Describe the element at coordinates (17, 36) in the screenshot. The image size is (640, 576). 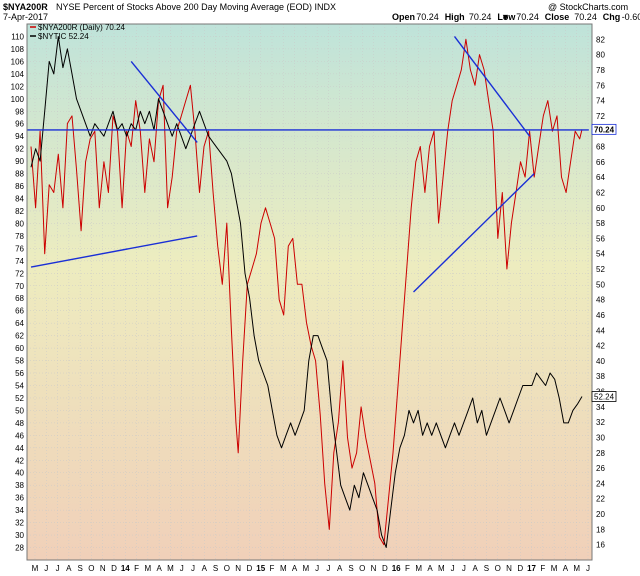
I see `left-tick-label: 110` at that location.